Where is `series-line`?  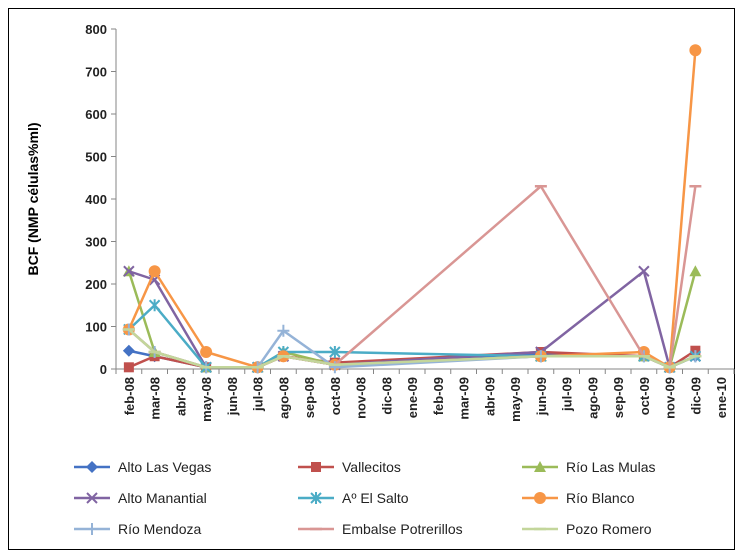 series-line is located at coordinates (412, 348).